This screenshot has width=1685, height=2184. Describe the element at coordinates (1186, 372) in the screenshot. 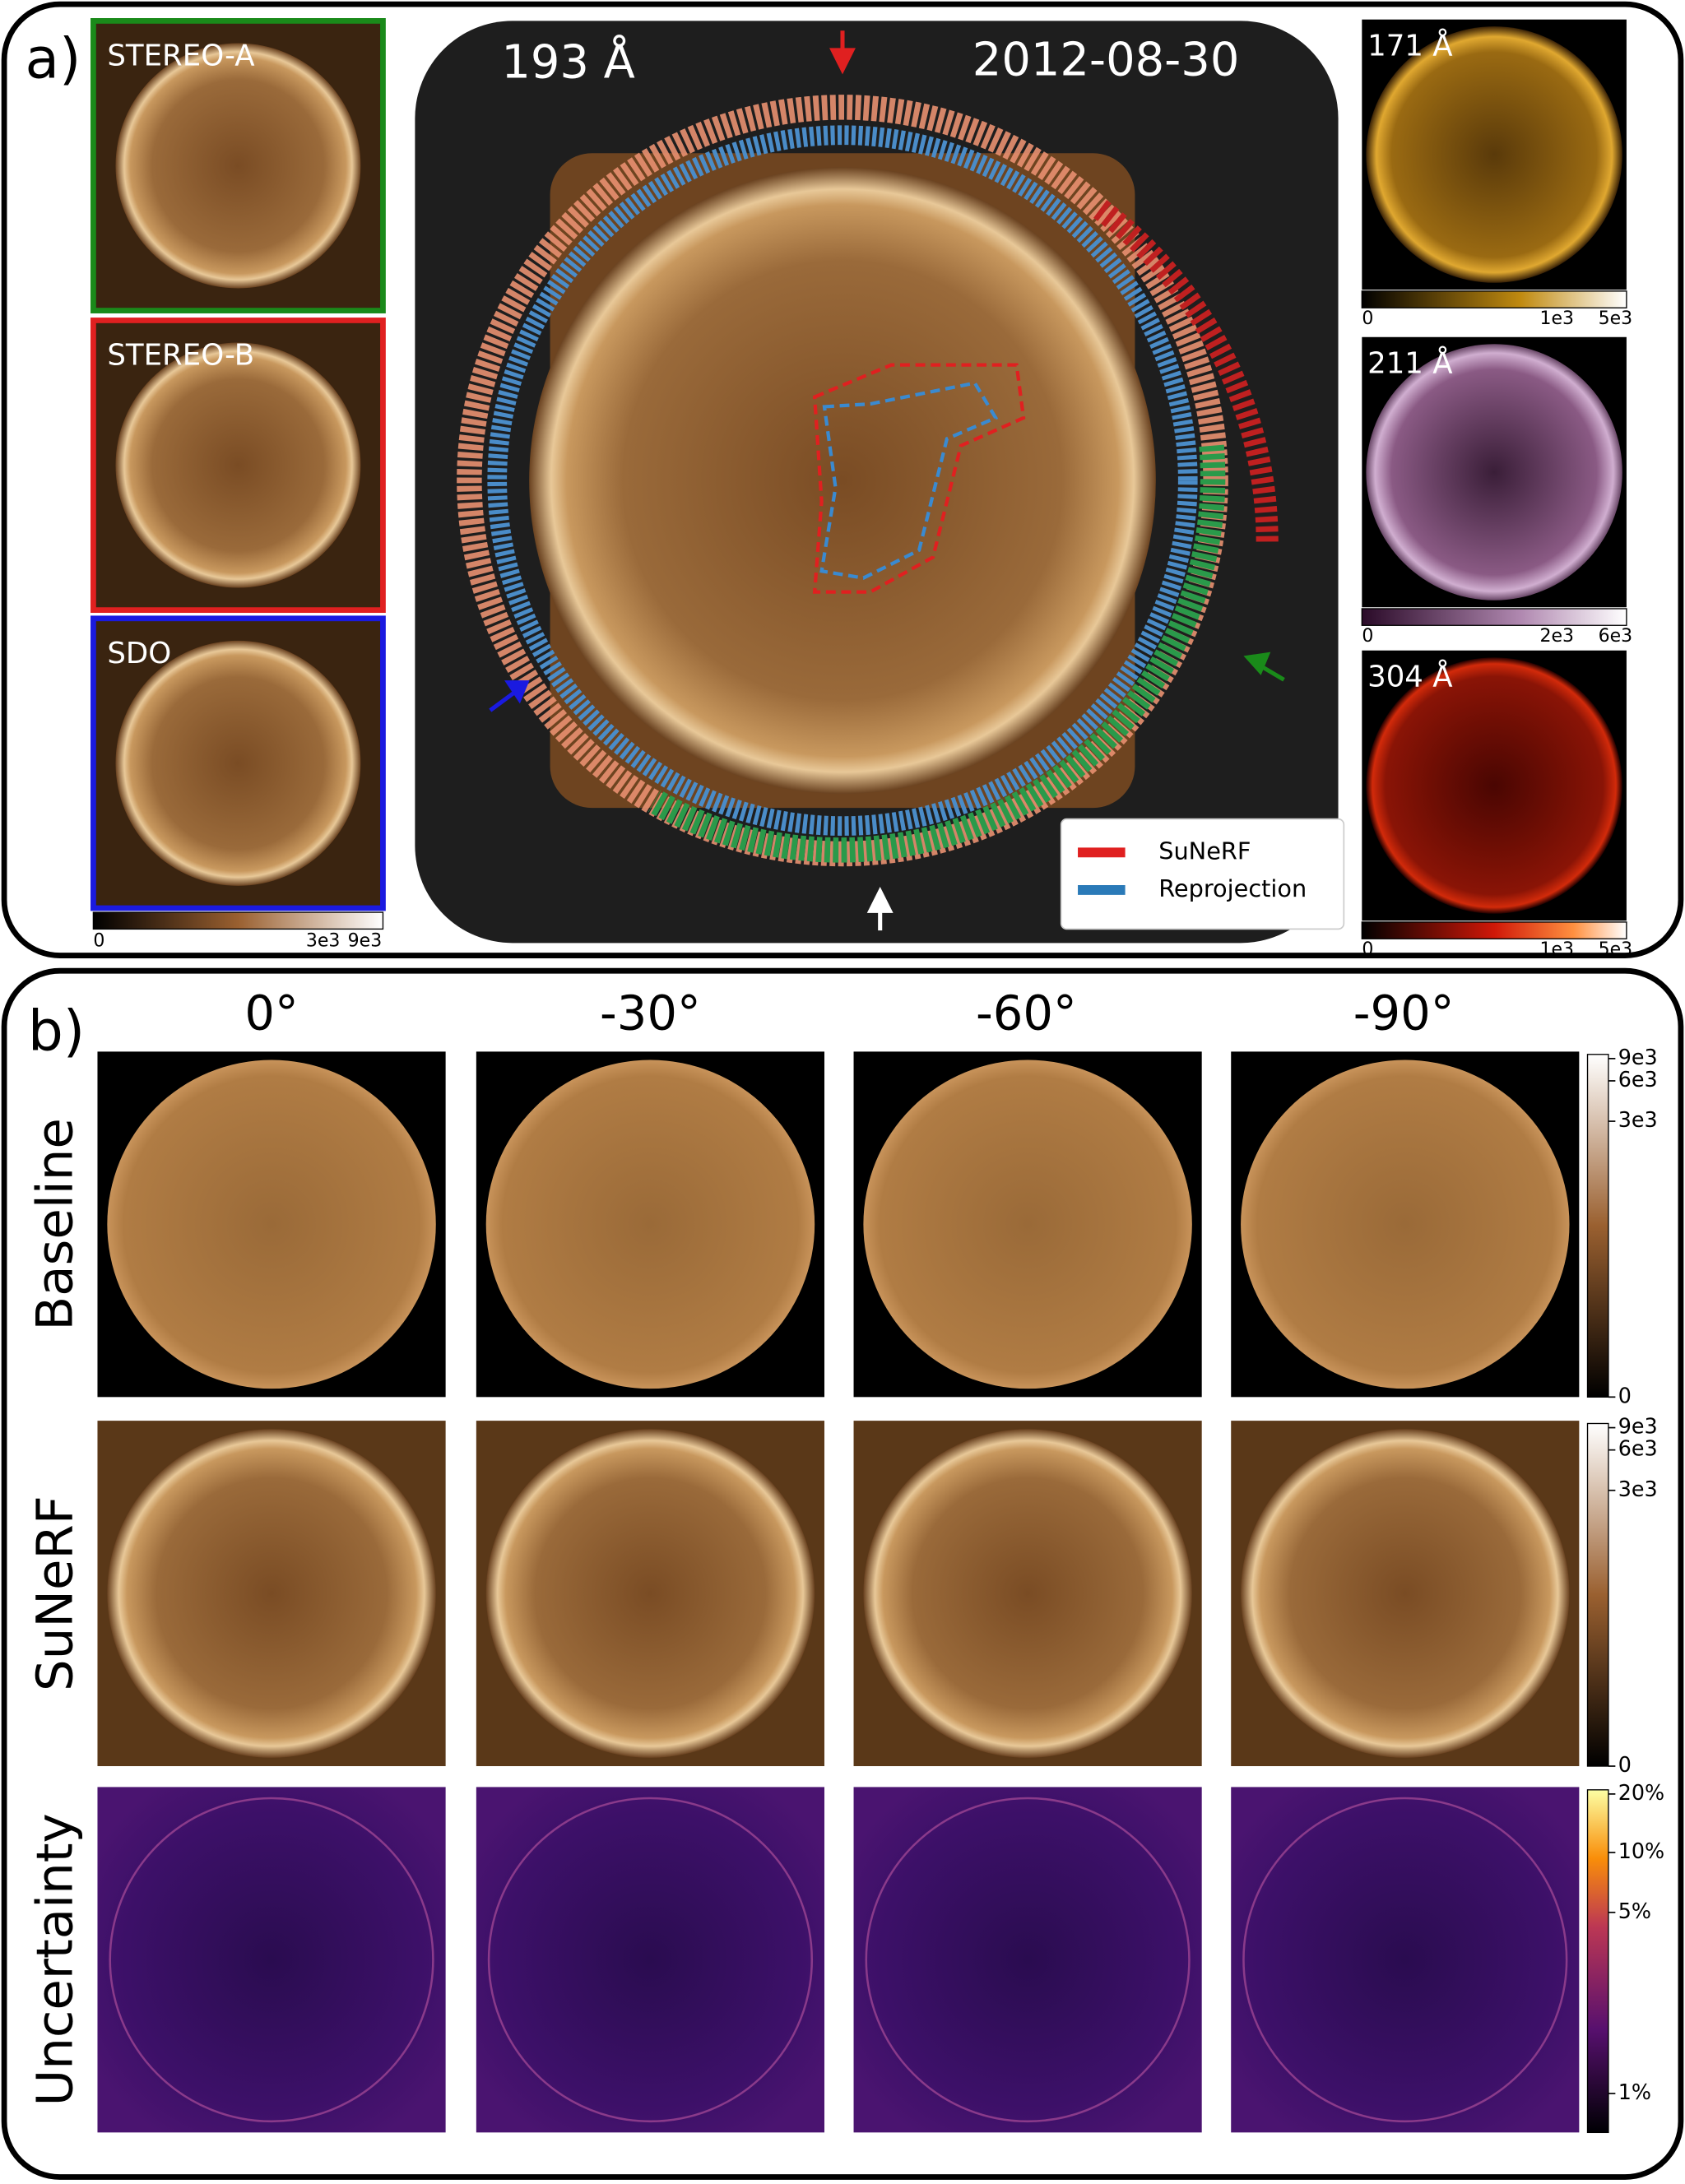

I see `red-arc` at that location.